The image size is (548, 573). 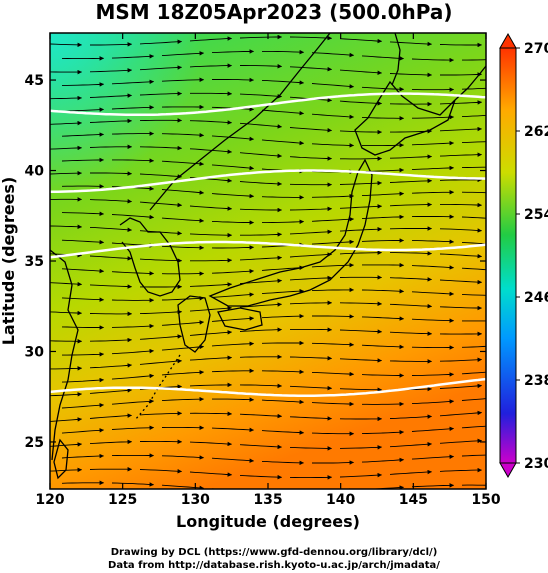 I want to click on x-tick-label: 125, so click(x=122, y=500).